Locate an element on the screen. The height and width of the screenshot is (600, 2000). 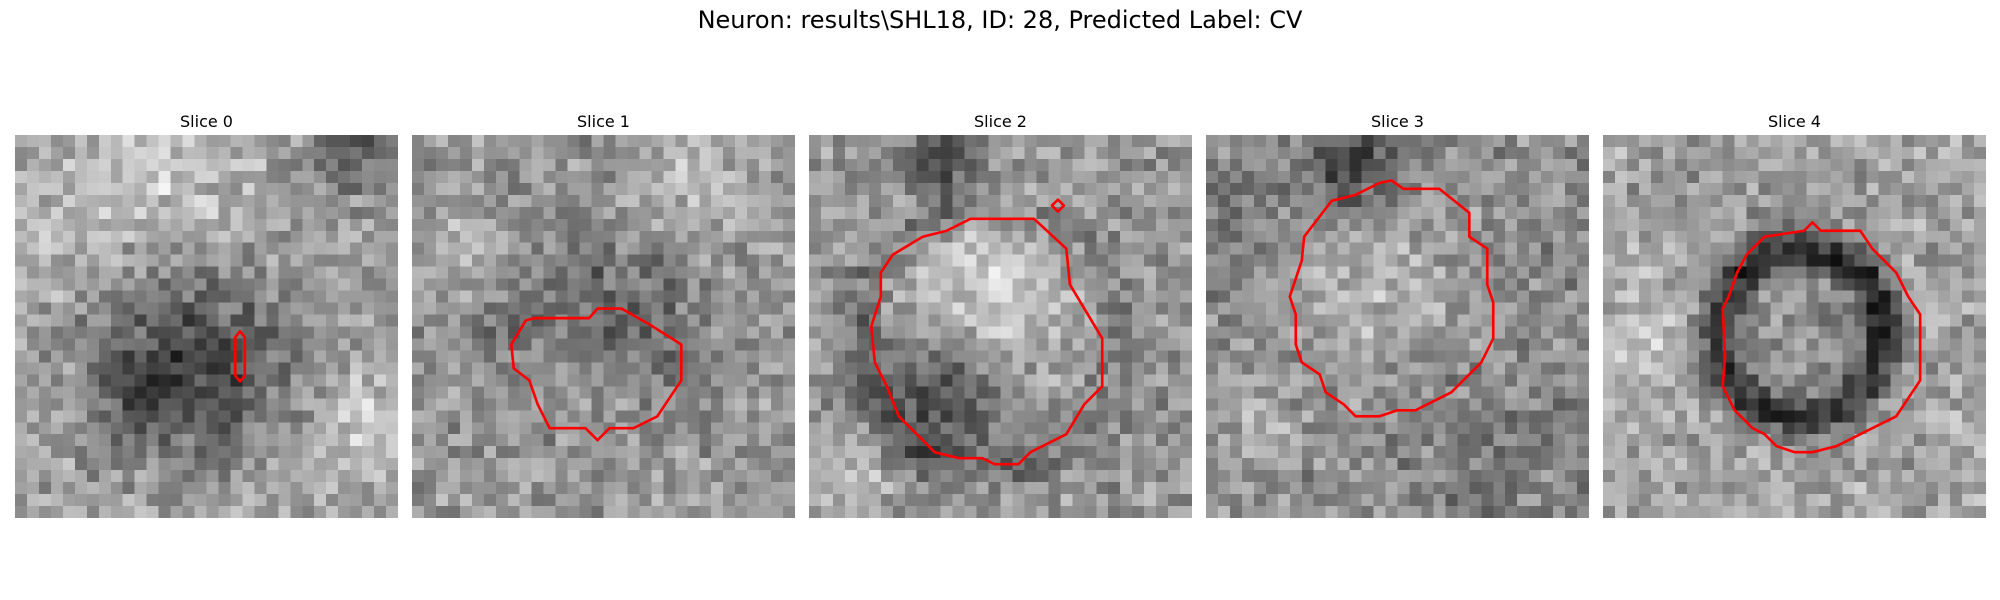
slice-title: Slice 1 is located at coordinates (603, 122).